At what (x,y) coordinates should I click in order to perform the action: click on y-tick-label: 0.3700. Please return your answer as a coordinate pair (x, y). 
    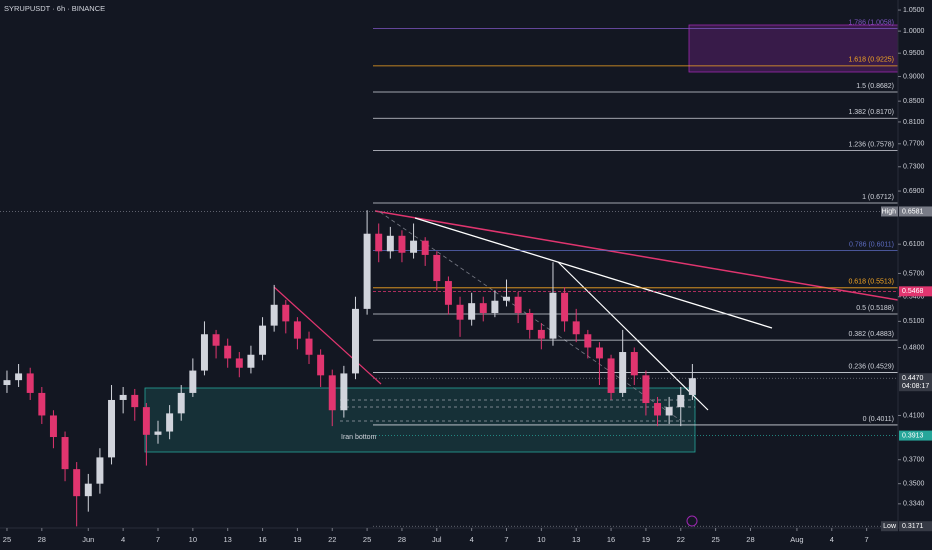
    Looking at the image, I should click on (914, 460).